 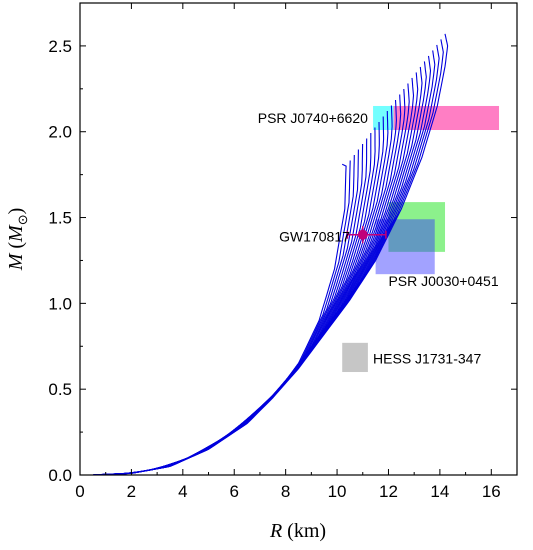 I want to click on y-axis-sub: ⊙, so click(x=22, y=219).